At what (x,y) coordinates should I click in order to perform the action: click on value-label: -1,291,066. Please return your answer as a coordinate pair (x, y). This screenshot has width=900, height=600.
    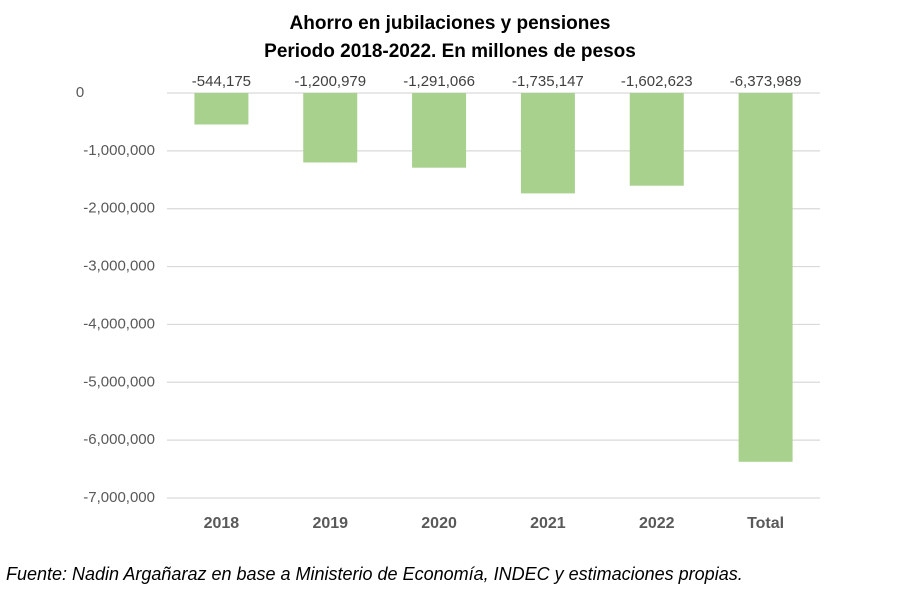
    Looking at the image, I should click on (439, 81).